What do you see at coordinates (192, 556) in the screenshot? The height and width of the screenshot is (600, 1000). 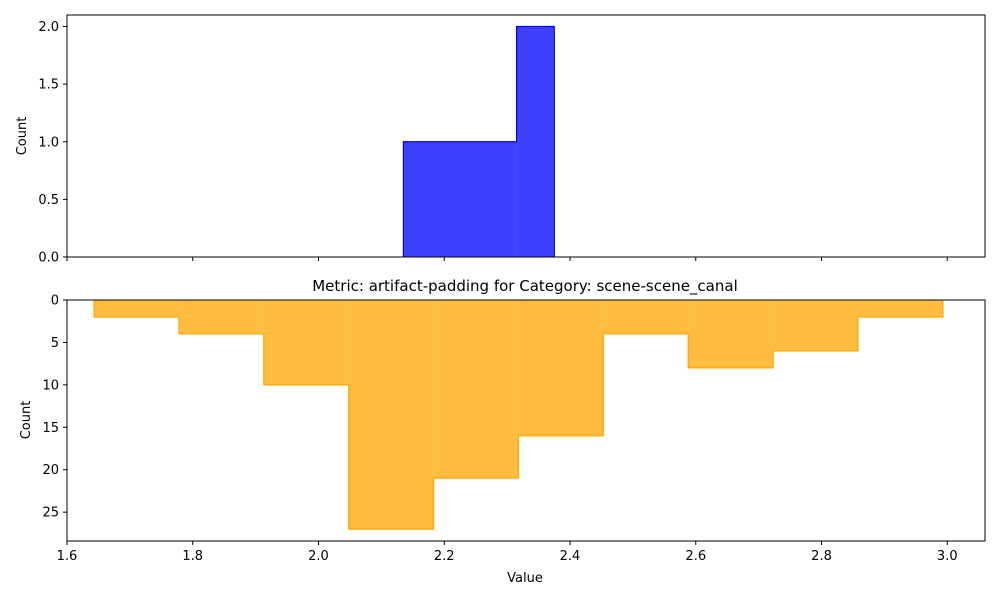 I see `bottom-x-tick-label: 1.8` at bounding box center [192, 556].